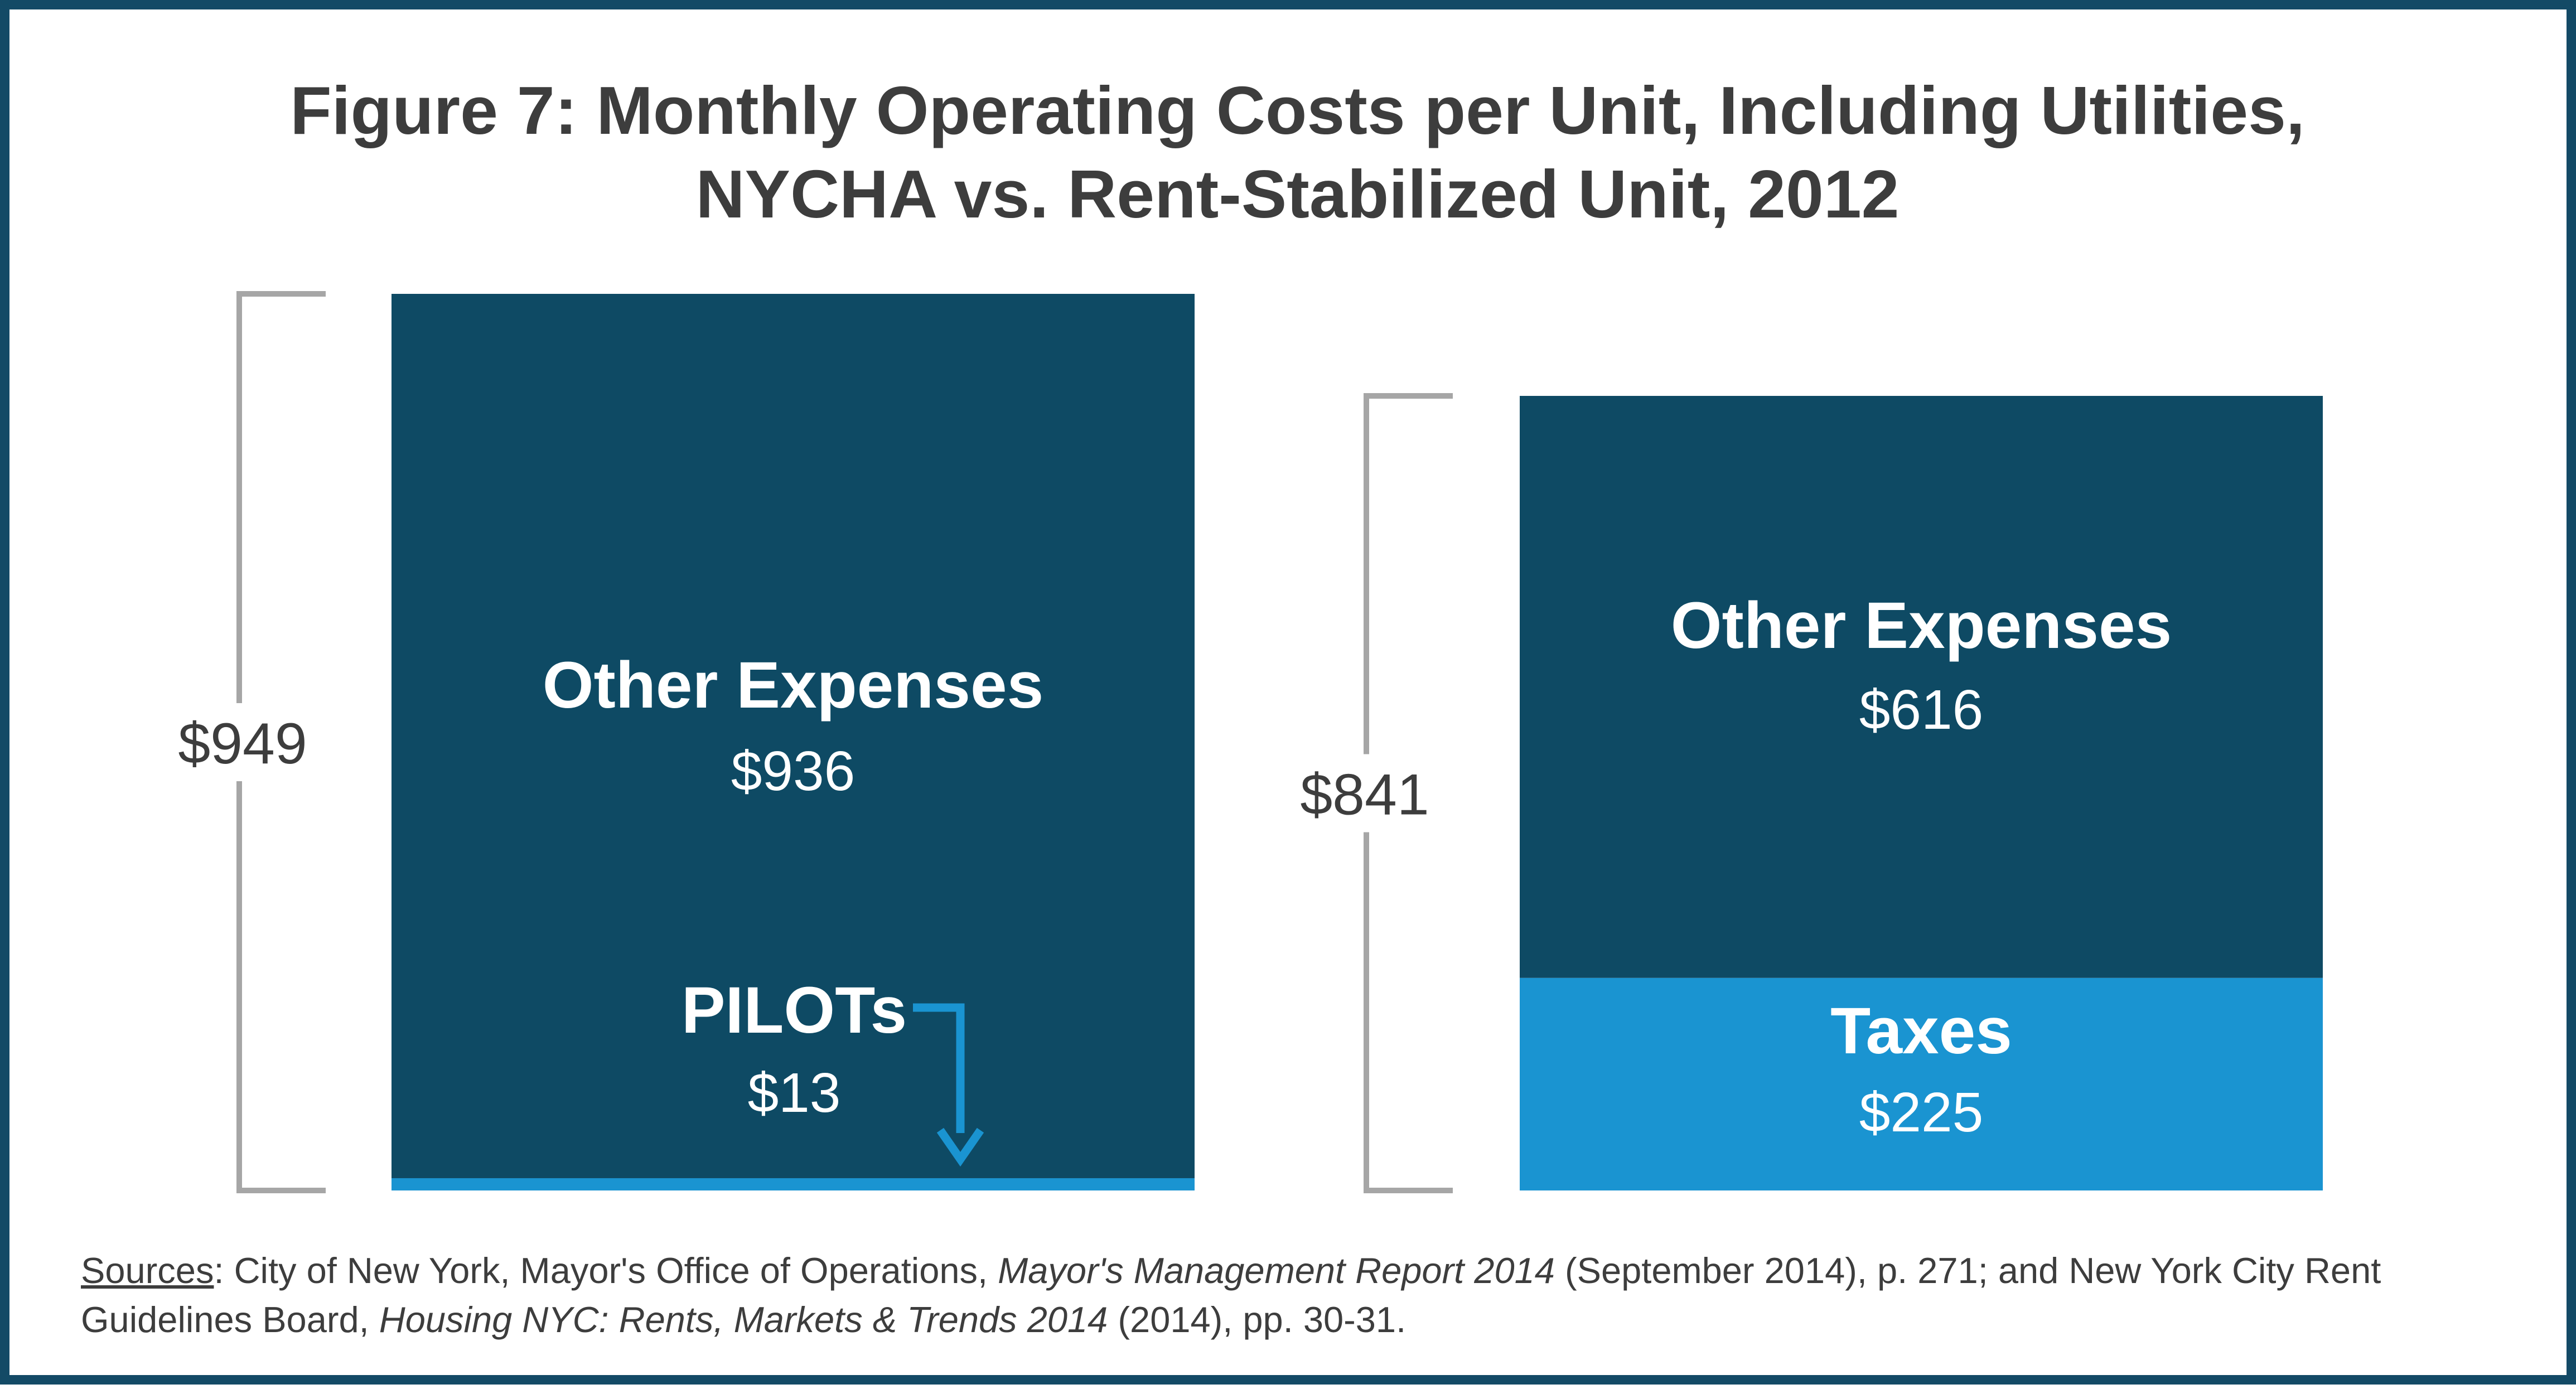  I want to click on total-label-0: $949, so click(243, 743).